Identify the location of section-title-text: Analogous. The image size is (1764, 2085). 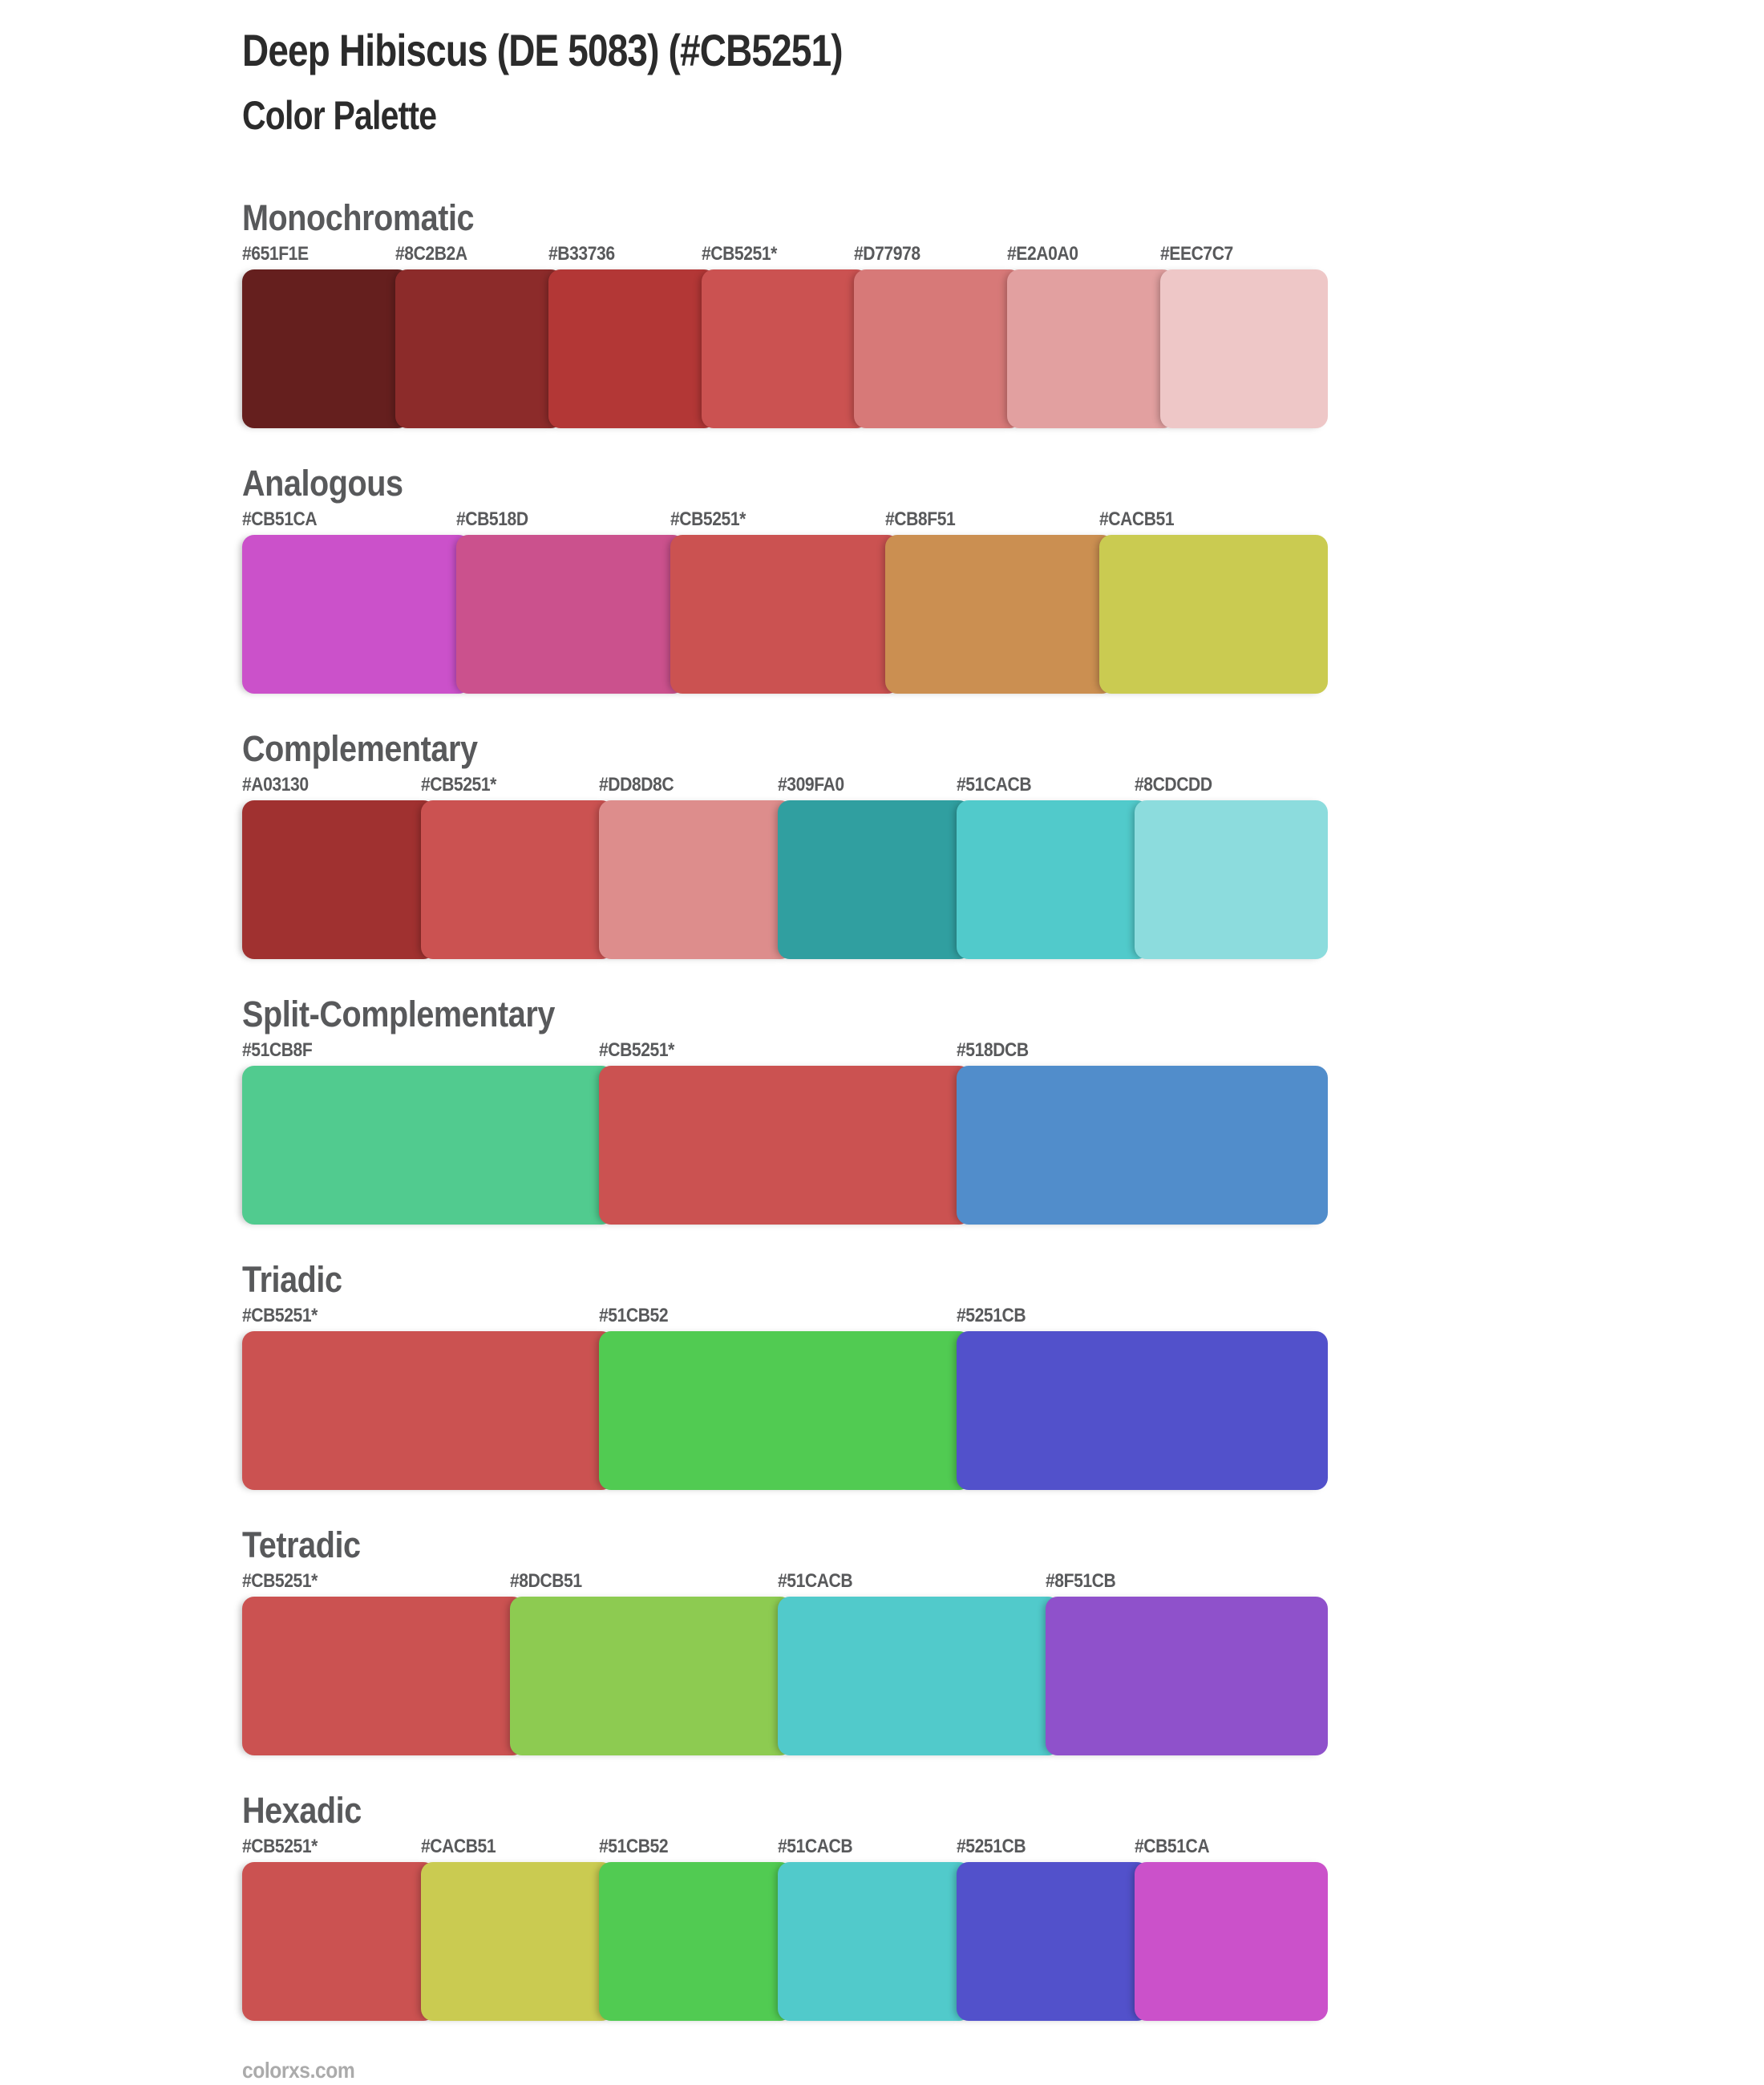
(322, 484).